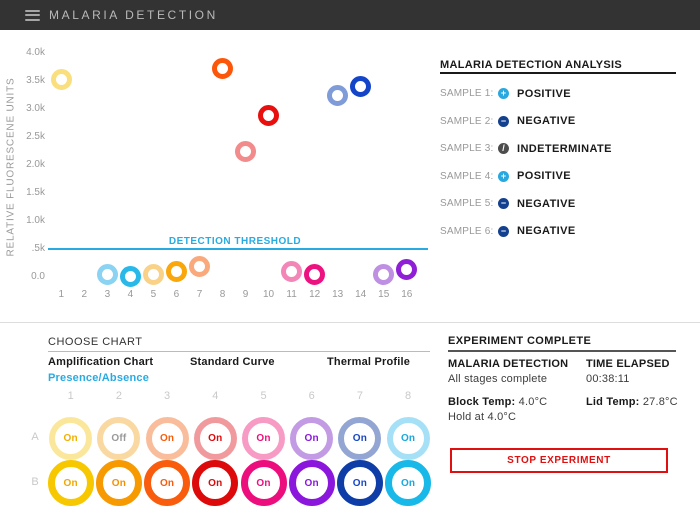  What do you see at coordinates (118, 396) in the screenshot?
I see `well-column-header-2: 2` at bounding box center [118, 396].